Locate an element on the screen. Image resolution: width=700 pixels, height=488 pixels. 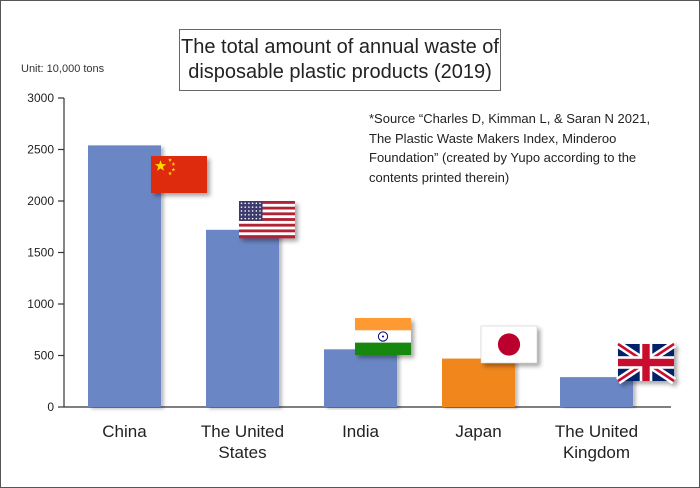
china-flag-icon is located at coordinates (179, 174).